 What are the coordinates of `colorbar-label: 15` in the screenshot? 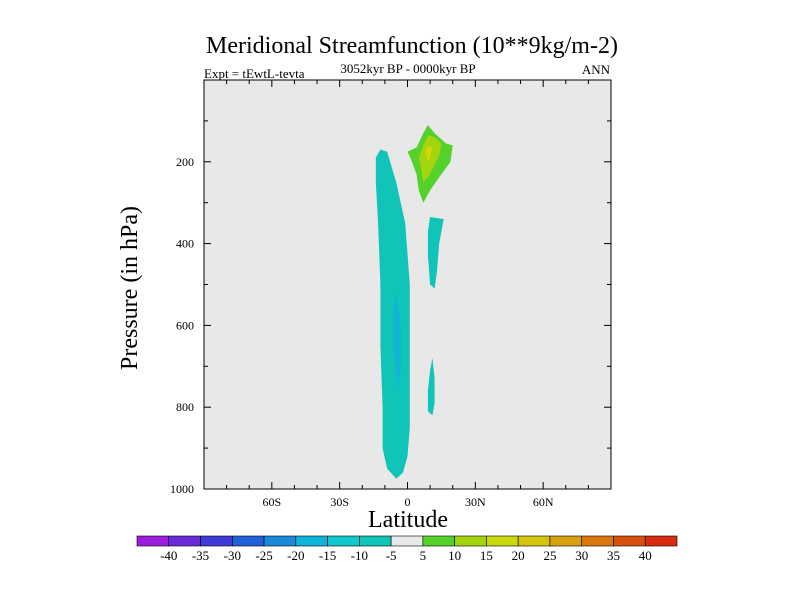 It's located at (486, 555).